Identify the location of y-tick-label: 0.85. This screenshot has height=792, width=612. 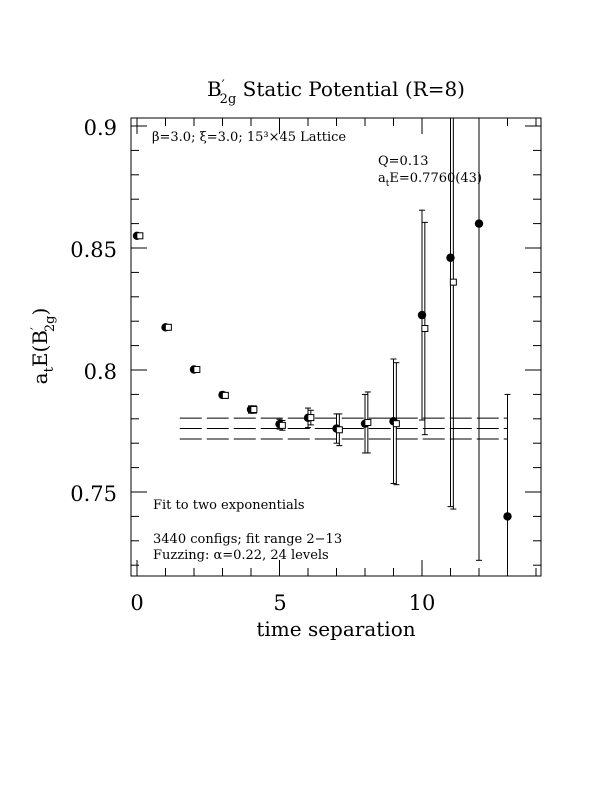
(93, 250).